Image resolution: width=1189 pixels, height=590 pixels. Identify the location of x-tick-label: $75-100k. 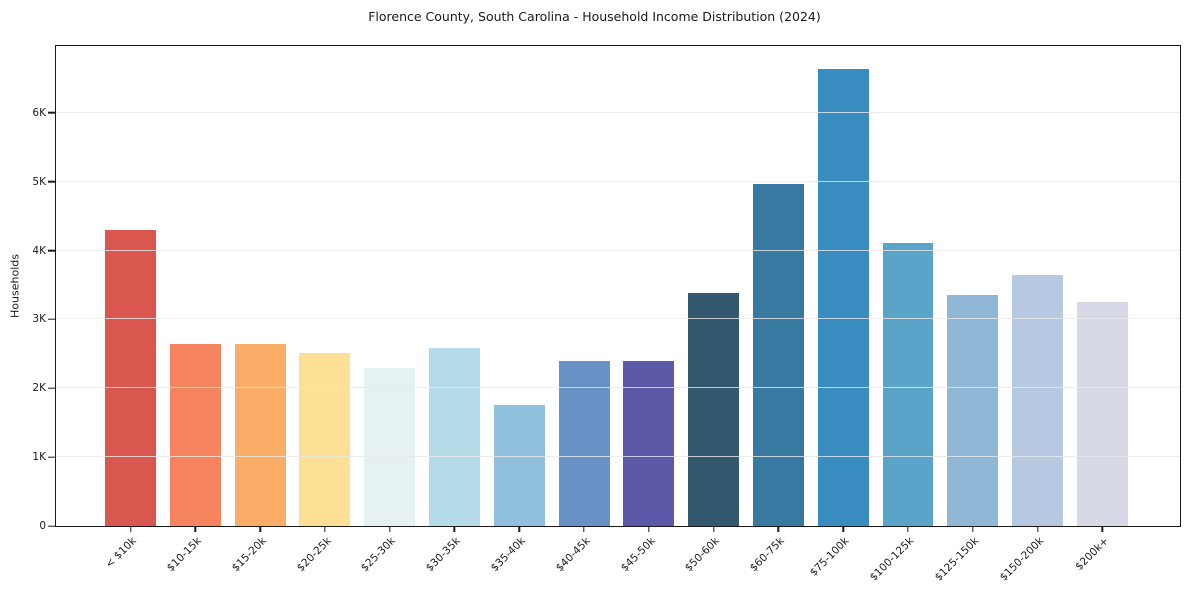
(829, 557).